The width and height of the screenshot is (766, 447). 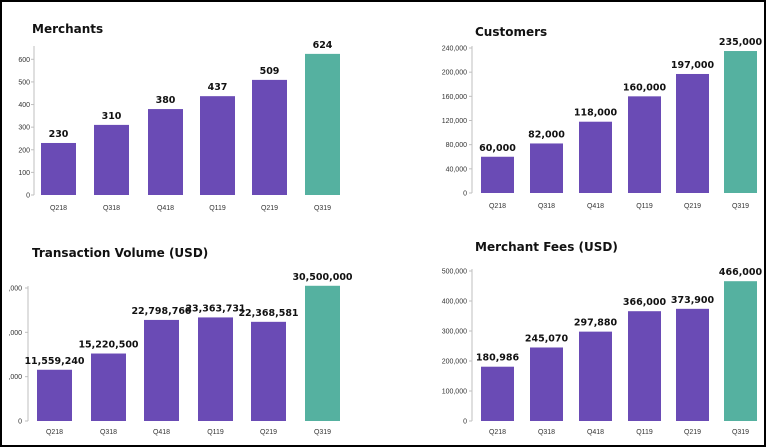 What do you see at coordinates (322, 432) in the screenshot?
I see `chart-3-xtick-label: Q319` at bounding box center [322, 432].